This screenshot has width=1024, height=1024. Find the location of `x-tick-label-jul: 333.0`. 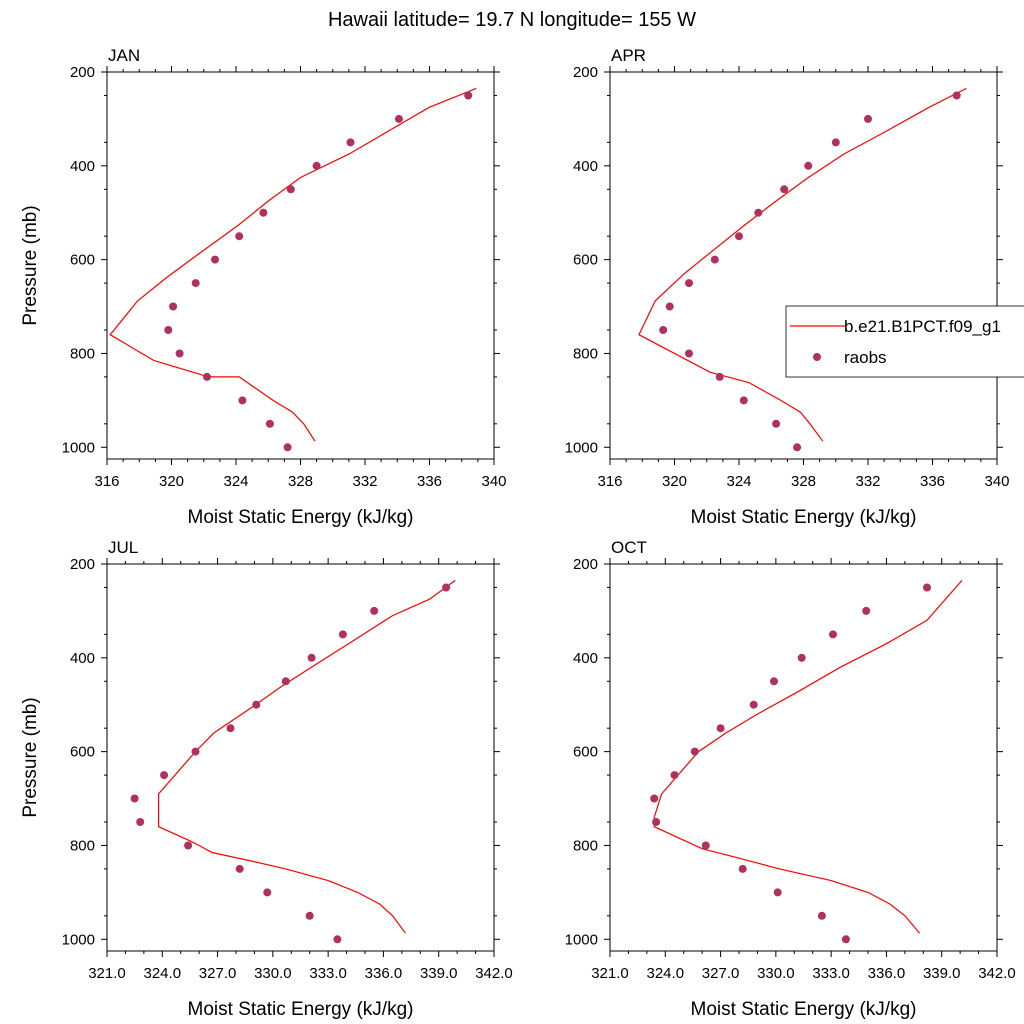

x-tick-label-jul: 333.0 is located at coordinates (328, 973).